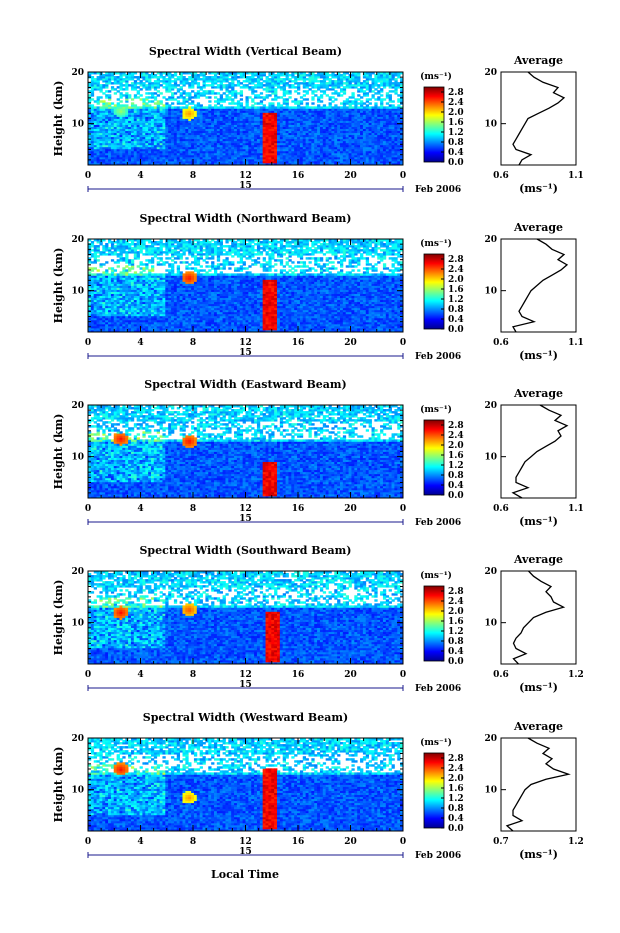  I want to click on average-frame, so click(538, 118).